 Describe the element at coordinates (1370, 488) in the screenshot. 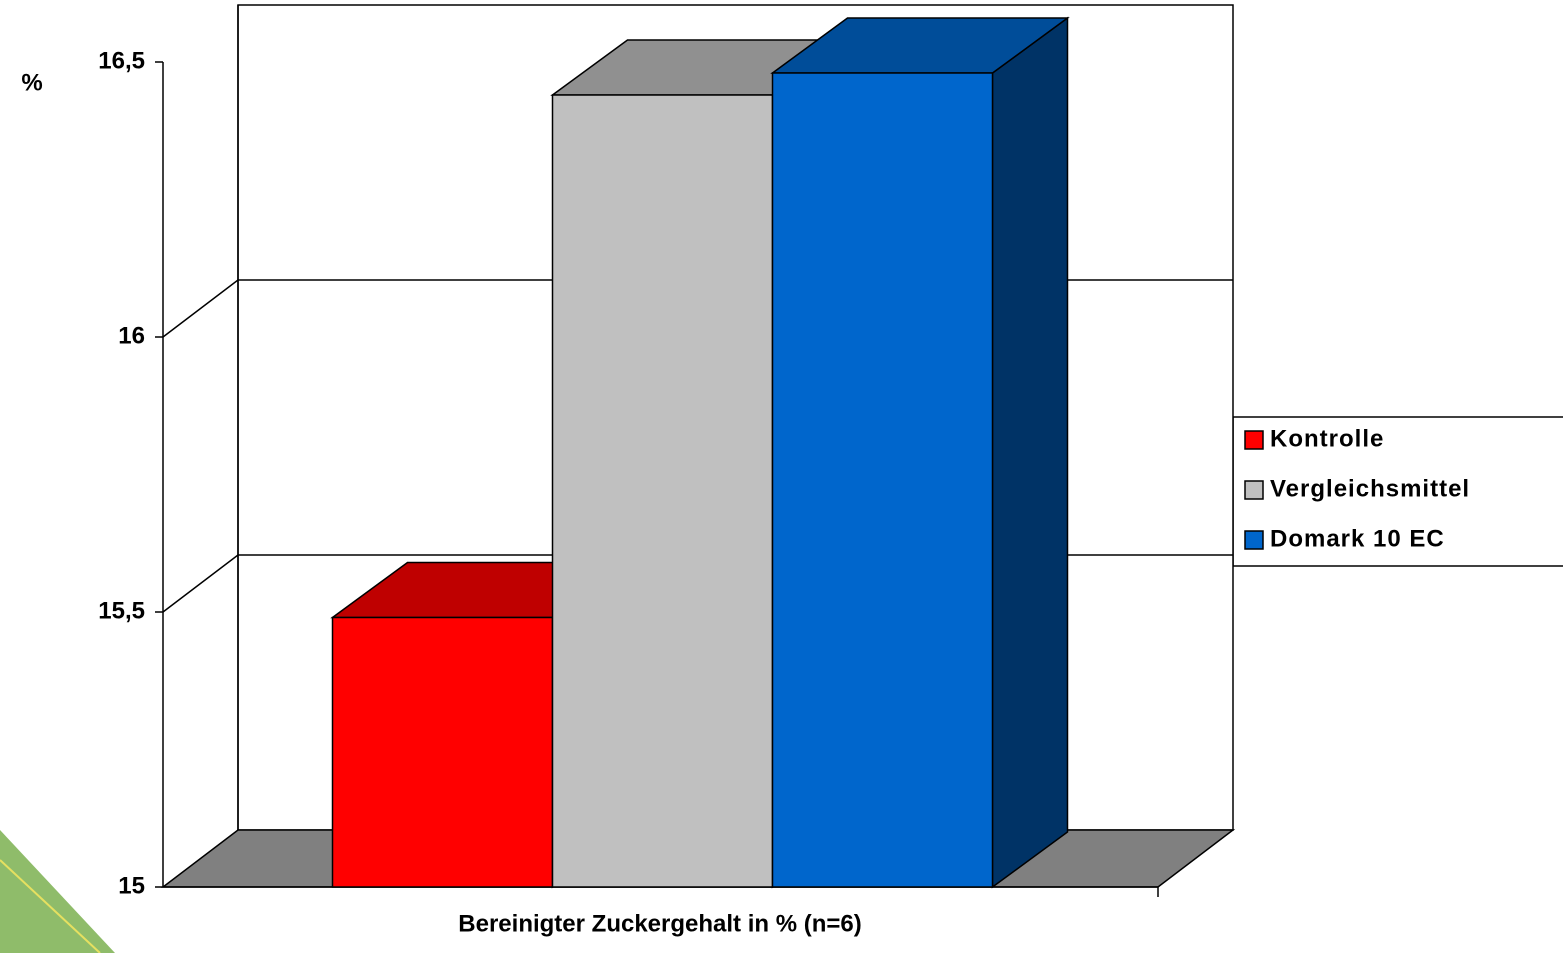

I see `legend-label: Vergleichsmittel` at that location.